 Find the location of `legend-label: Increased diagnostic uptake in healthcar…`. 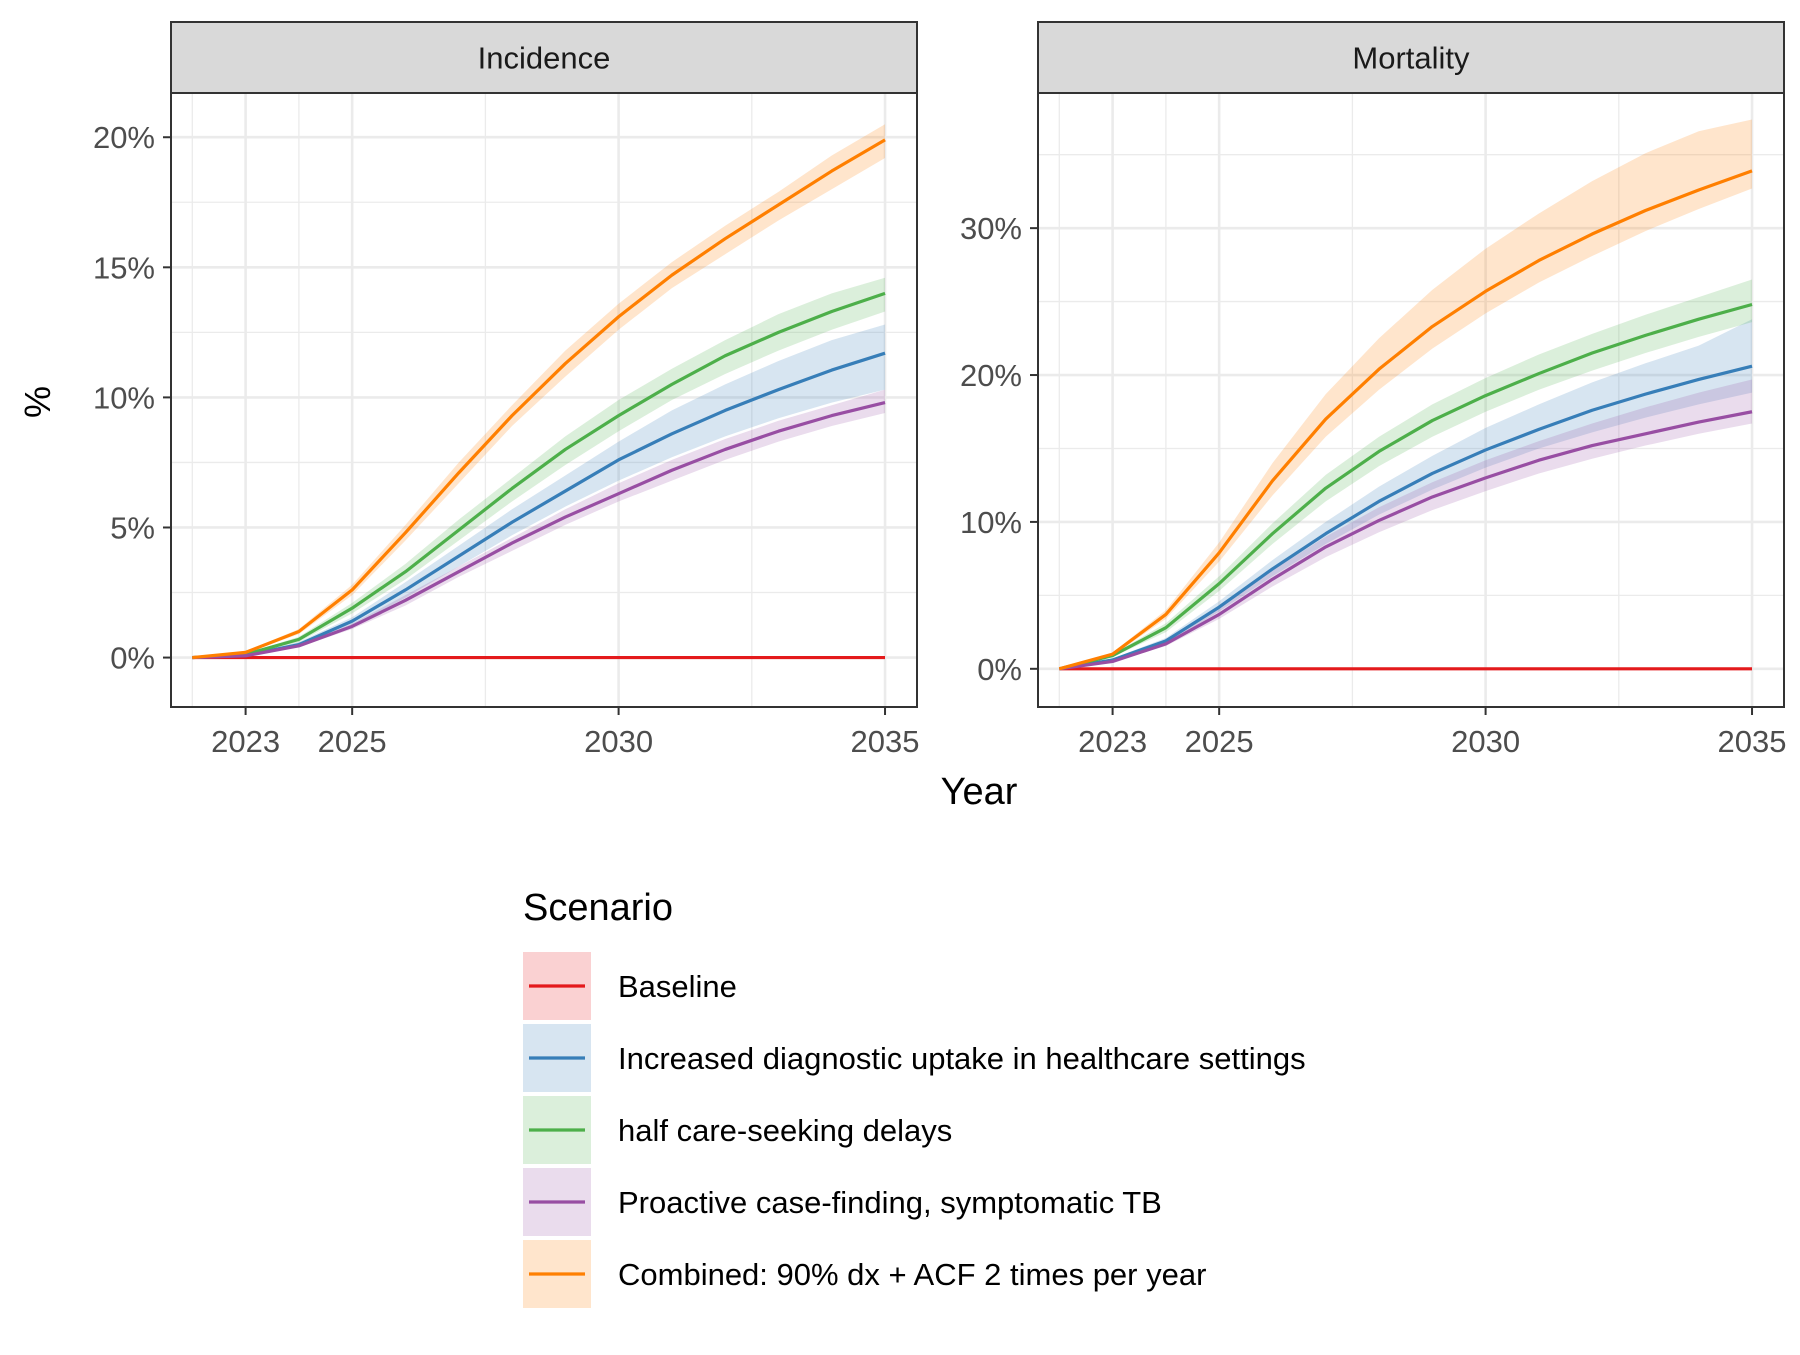

legend-label: Increased diagnostic uptake in healthcar… is located at coordinates (962, 1058).